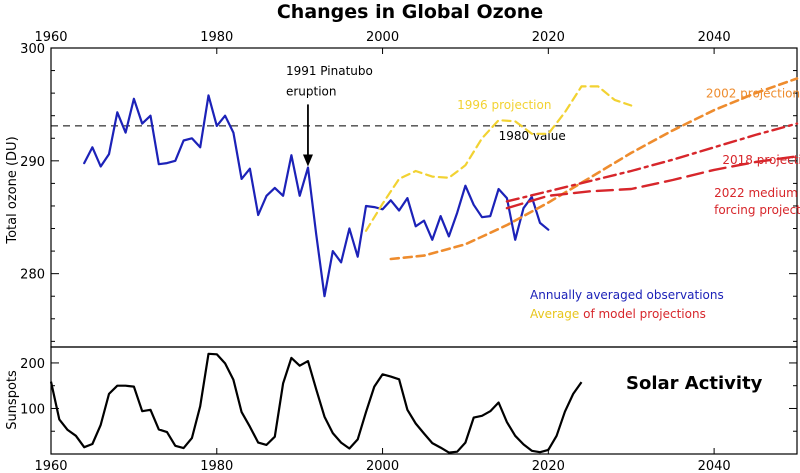  I want to click on series-label-1996-projection: 1996 projection, so click(504, 105).